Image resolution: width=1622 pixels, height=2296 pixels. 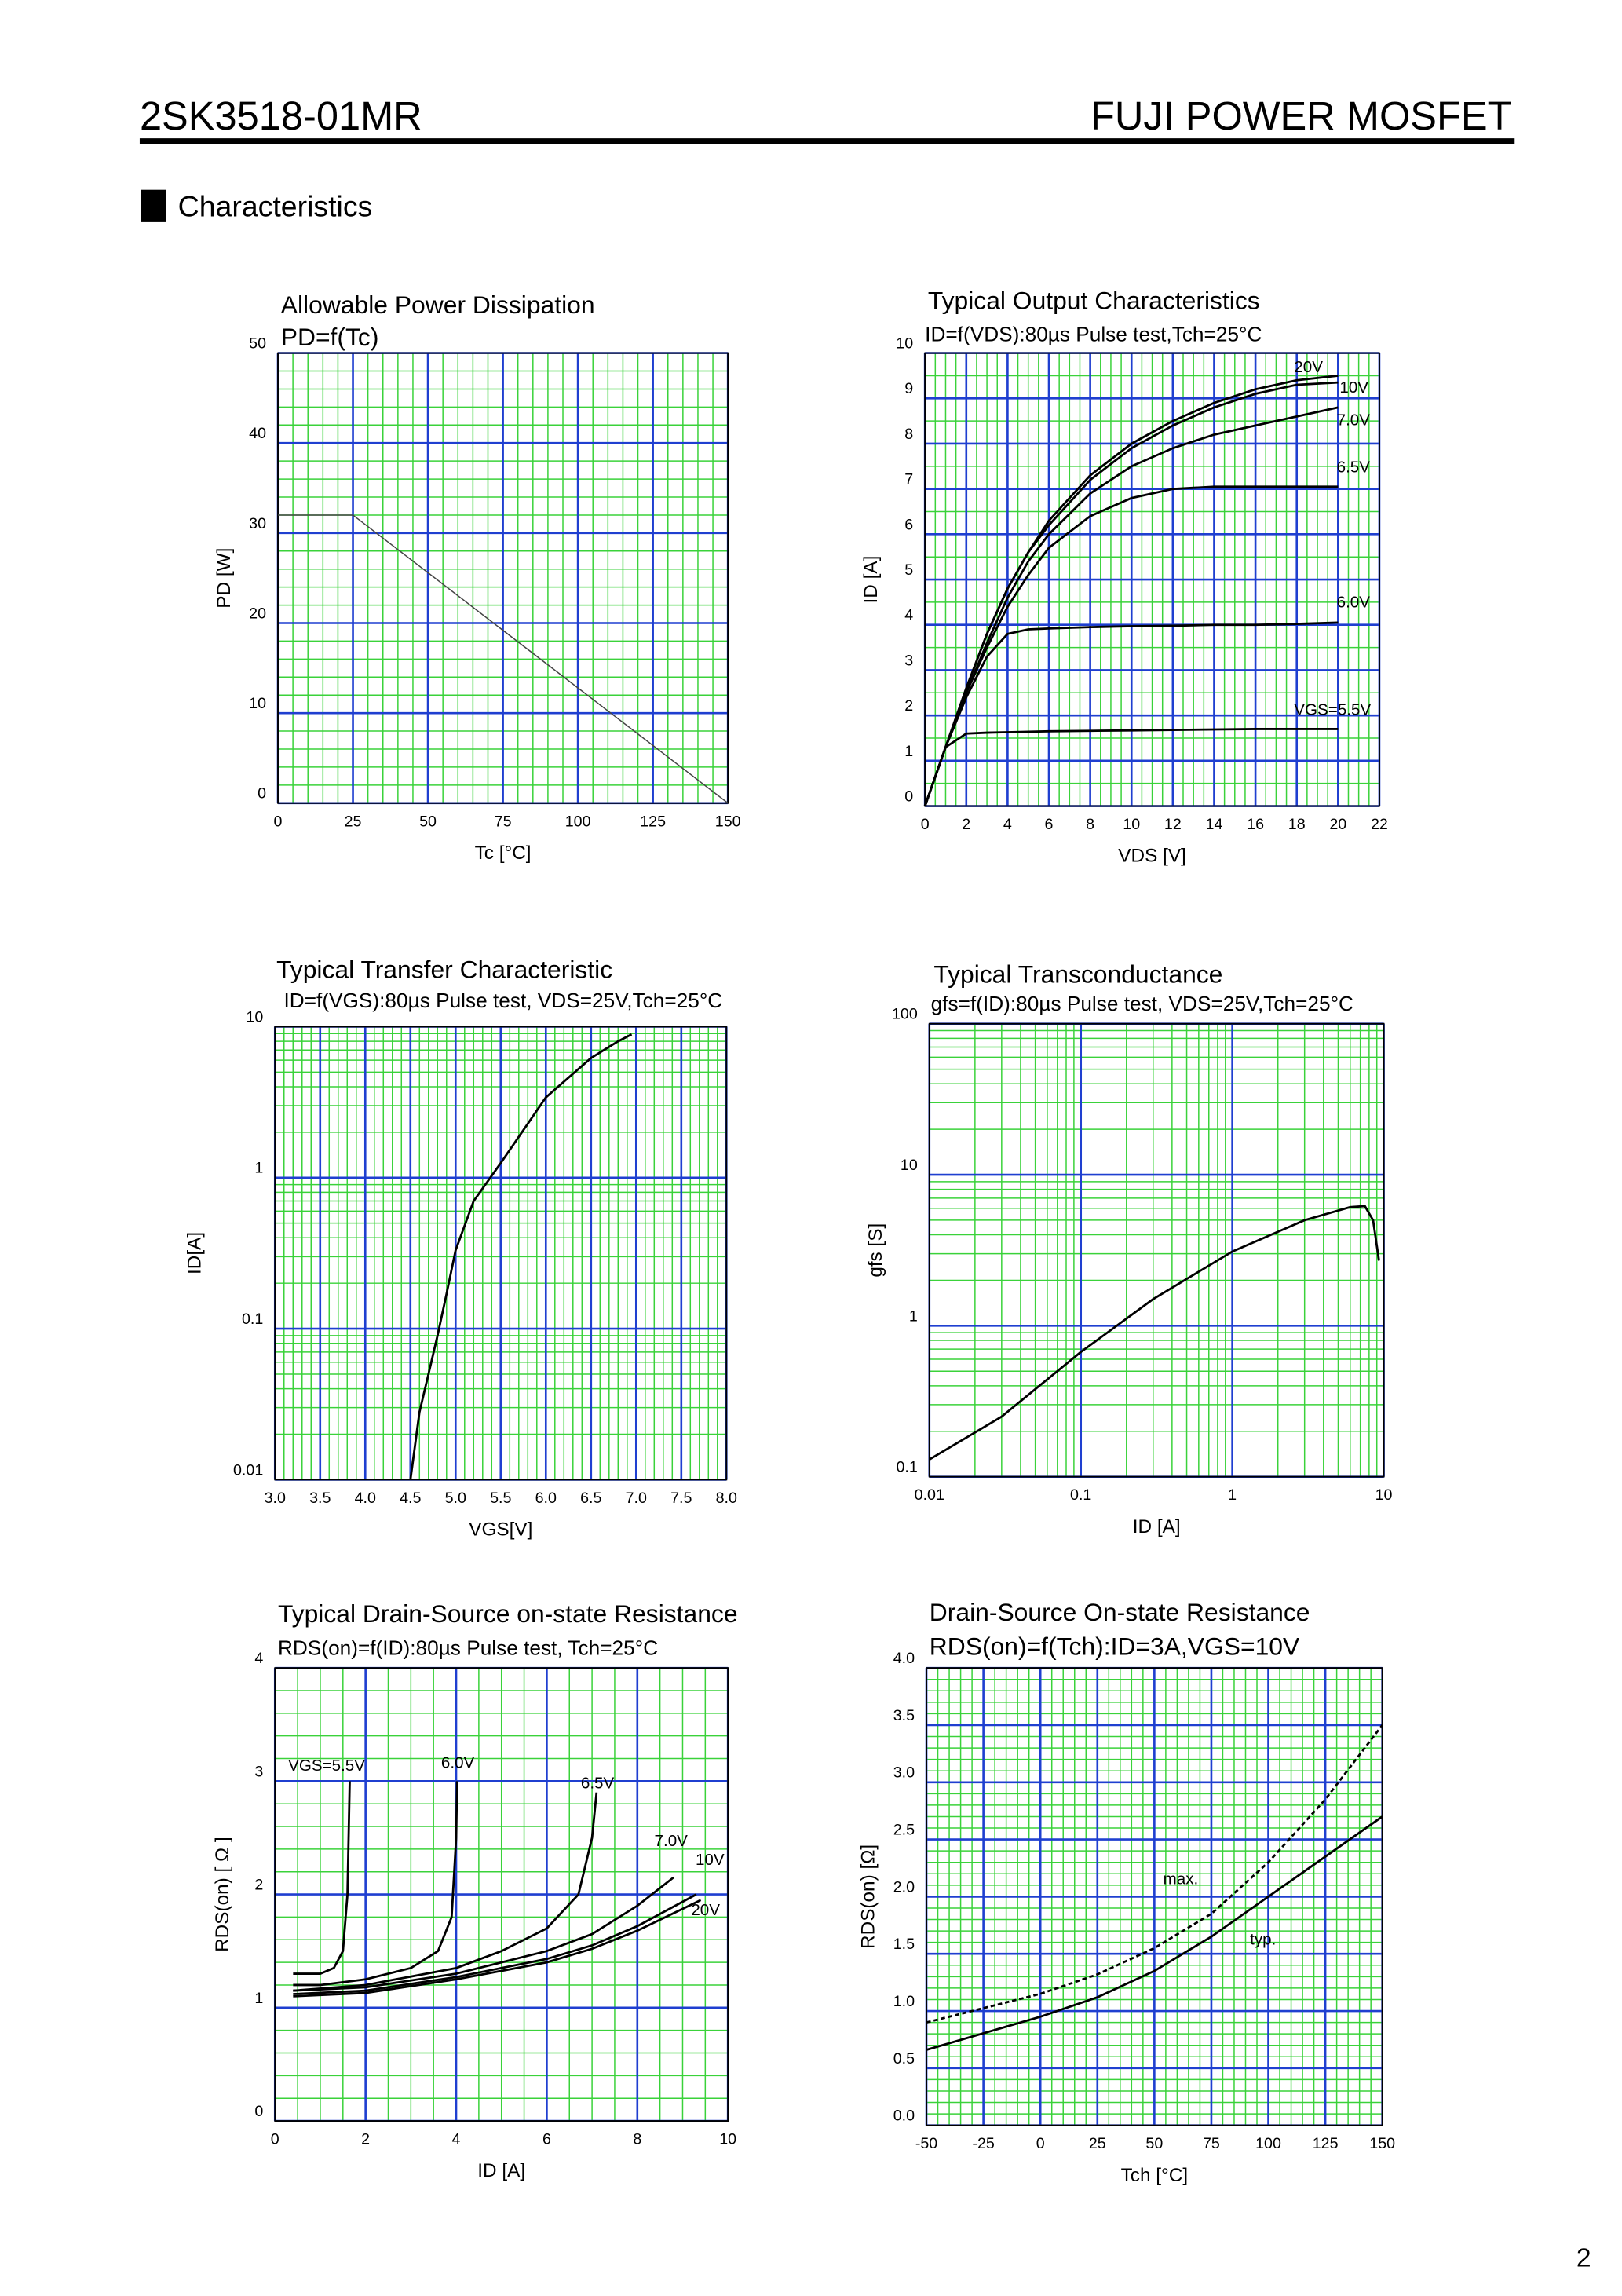 What do you see at coordinates (636, 1499) in the screenshot?
I see `x-tick-label: 7.0` at bounding box center [636, 1499].